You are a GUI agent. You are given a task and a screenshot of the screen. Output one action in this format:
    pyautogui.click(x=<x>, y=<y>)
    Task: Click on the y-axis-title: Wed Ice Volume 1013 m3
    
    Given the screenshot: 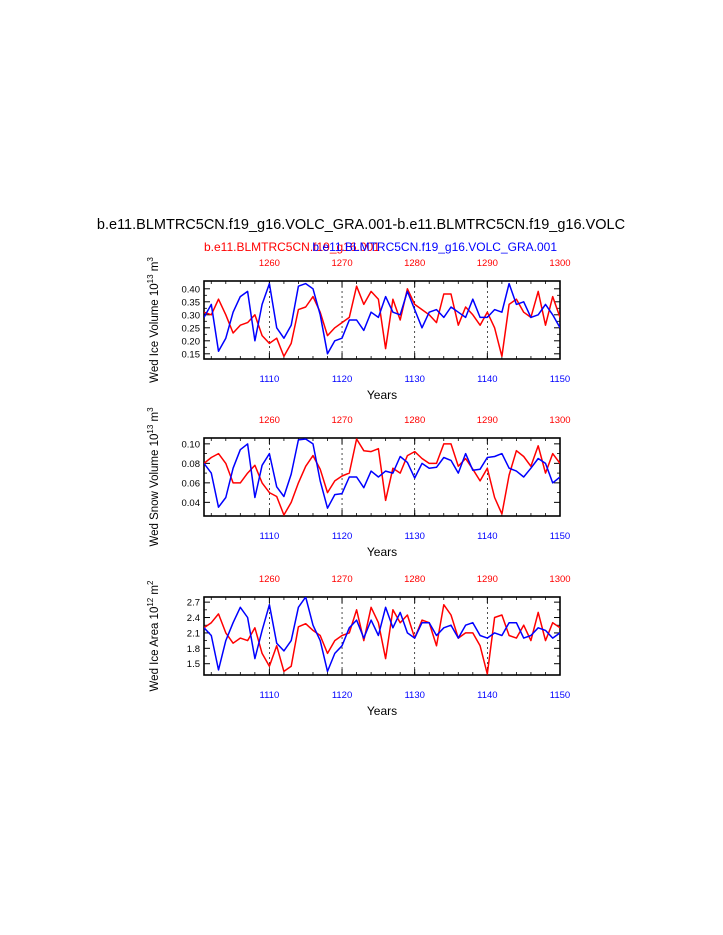 What is the action you would take?
    pyautogui.click(x=153, y=320)
    